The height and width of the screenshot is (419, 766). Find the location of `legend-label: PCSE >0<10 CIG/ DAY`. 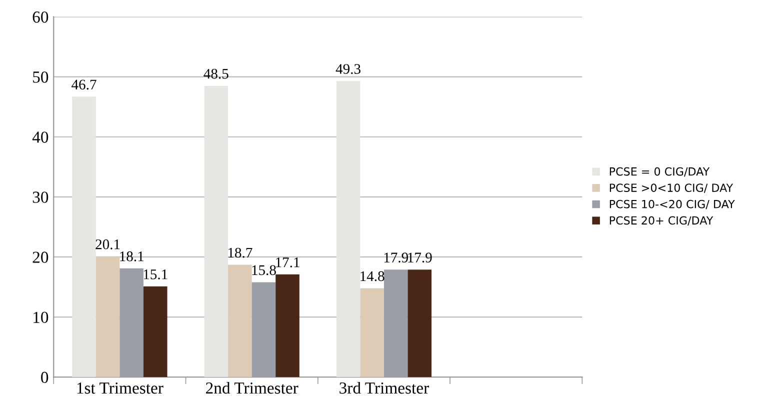

legend-label: PCSE >0<10 CIG/ DAY is located at coordinates (672, 188).